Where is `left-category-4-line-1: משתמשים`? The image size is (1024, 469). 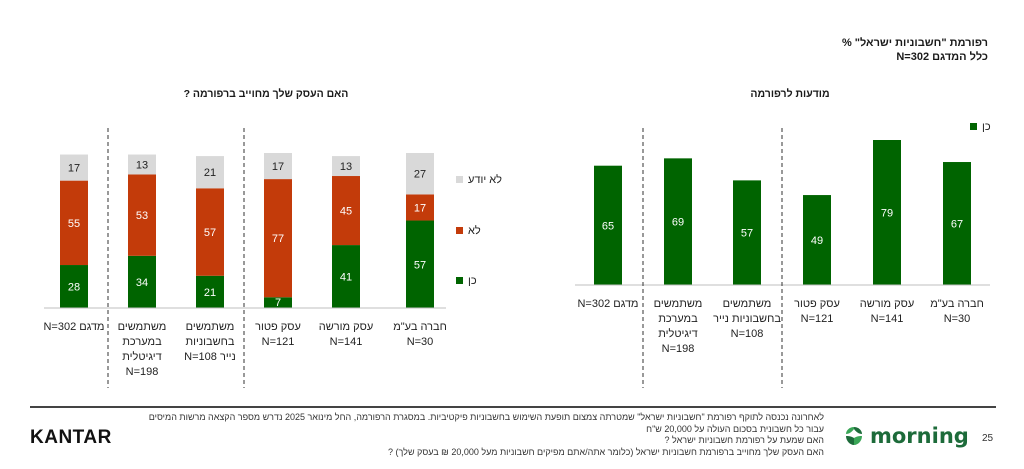 left-category-4-line-1: משתמשים is located at coordinates (210, 327).